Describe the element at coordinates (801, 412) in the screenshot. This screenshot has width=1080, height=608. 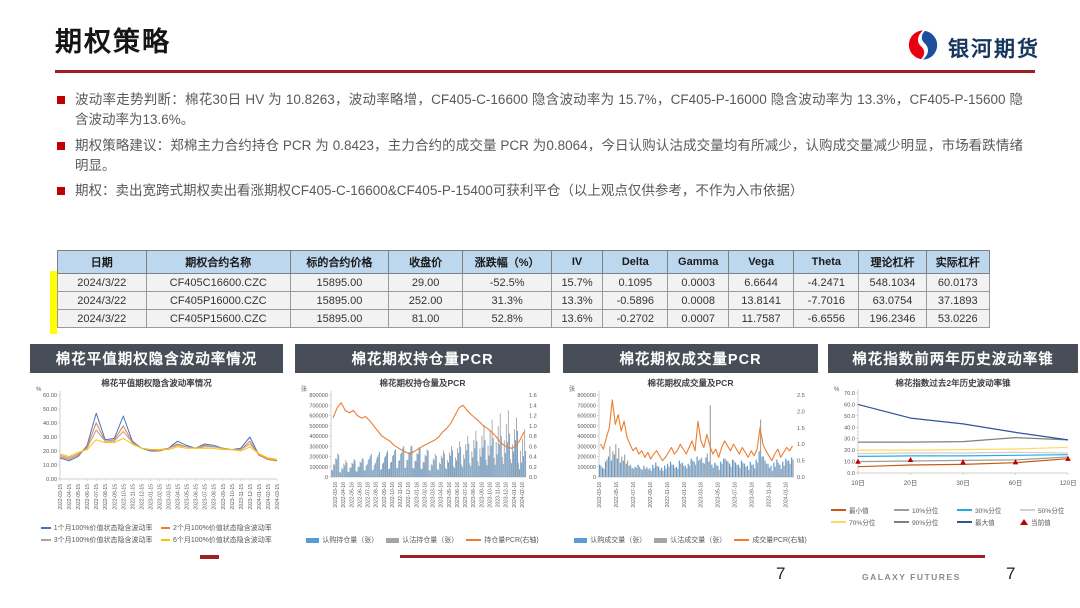
I see `svg-text: 2.0` at that location.